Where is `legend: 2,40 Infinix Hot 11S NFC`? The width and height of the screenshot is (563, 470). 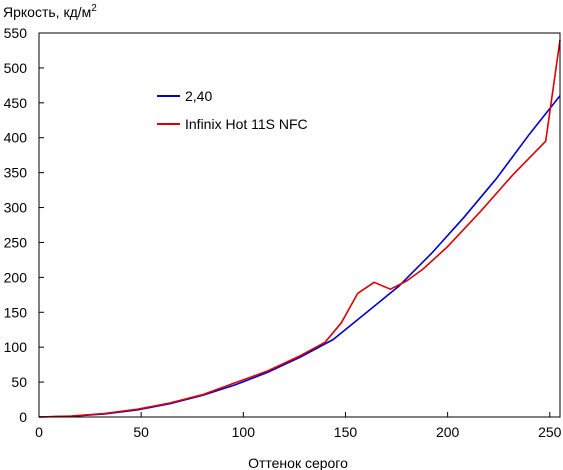 legend: 2,40 Infinix Hot 11S NFC is located at coordinates (232, 110).